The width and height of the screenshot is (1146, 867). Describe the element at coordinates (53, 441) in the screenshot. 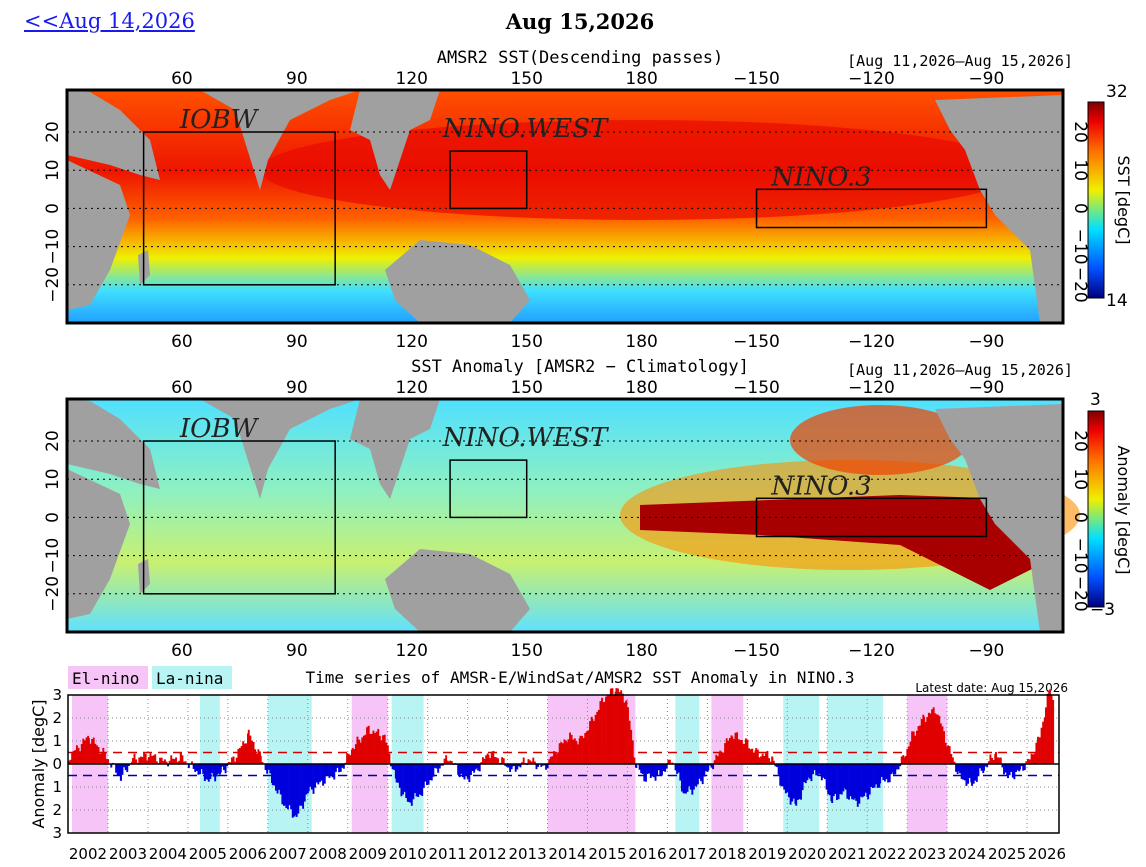

I see `lat-tick-label-left: 20` at that location.